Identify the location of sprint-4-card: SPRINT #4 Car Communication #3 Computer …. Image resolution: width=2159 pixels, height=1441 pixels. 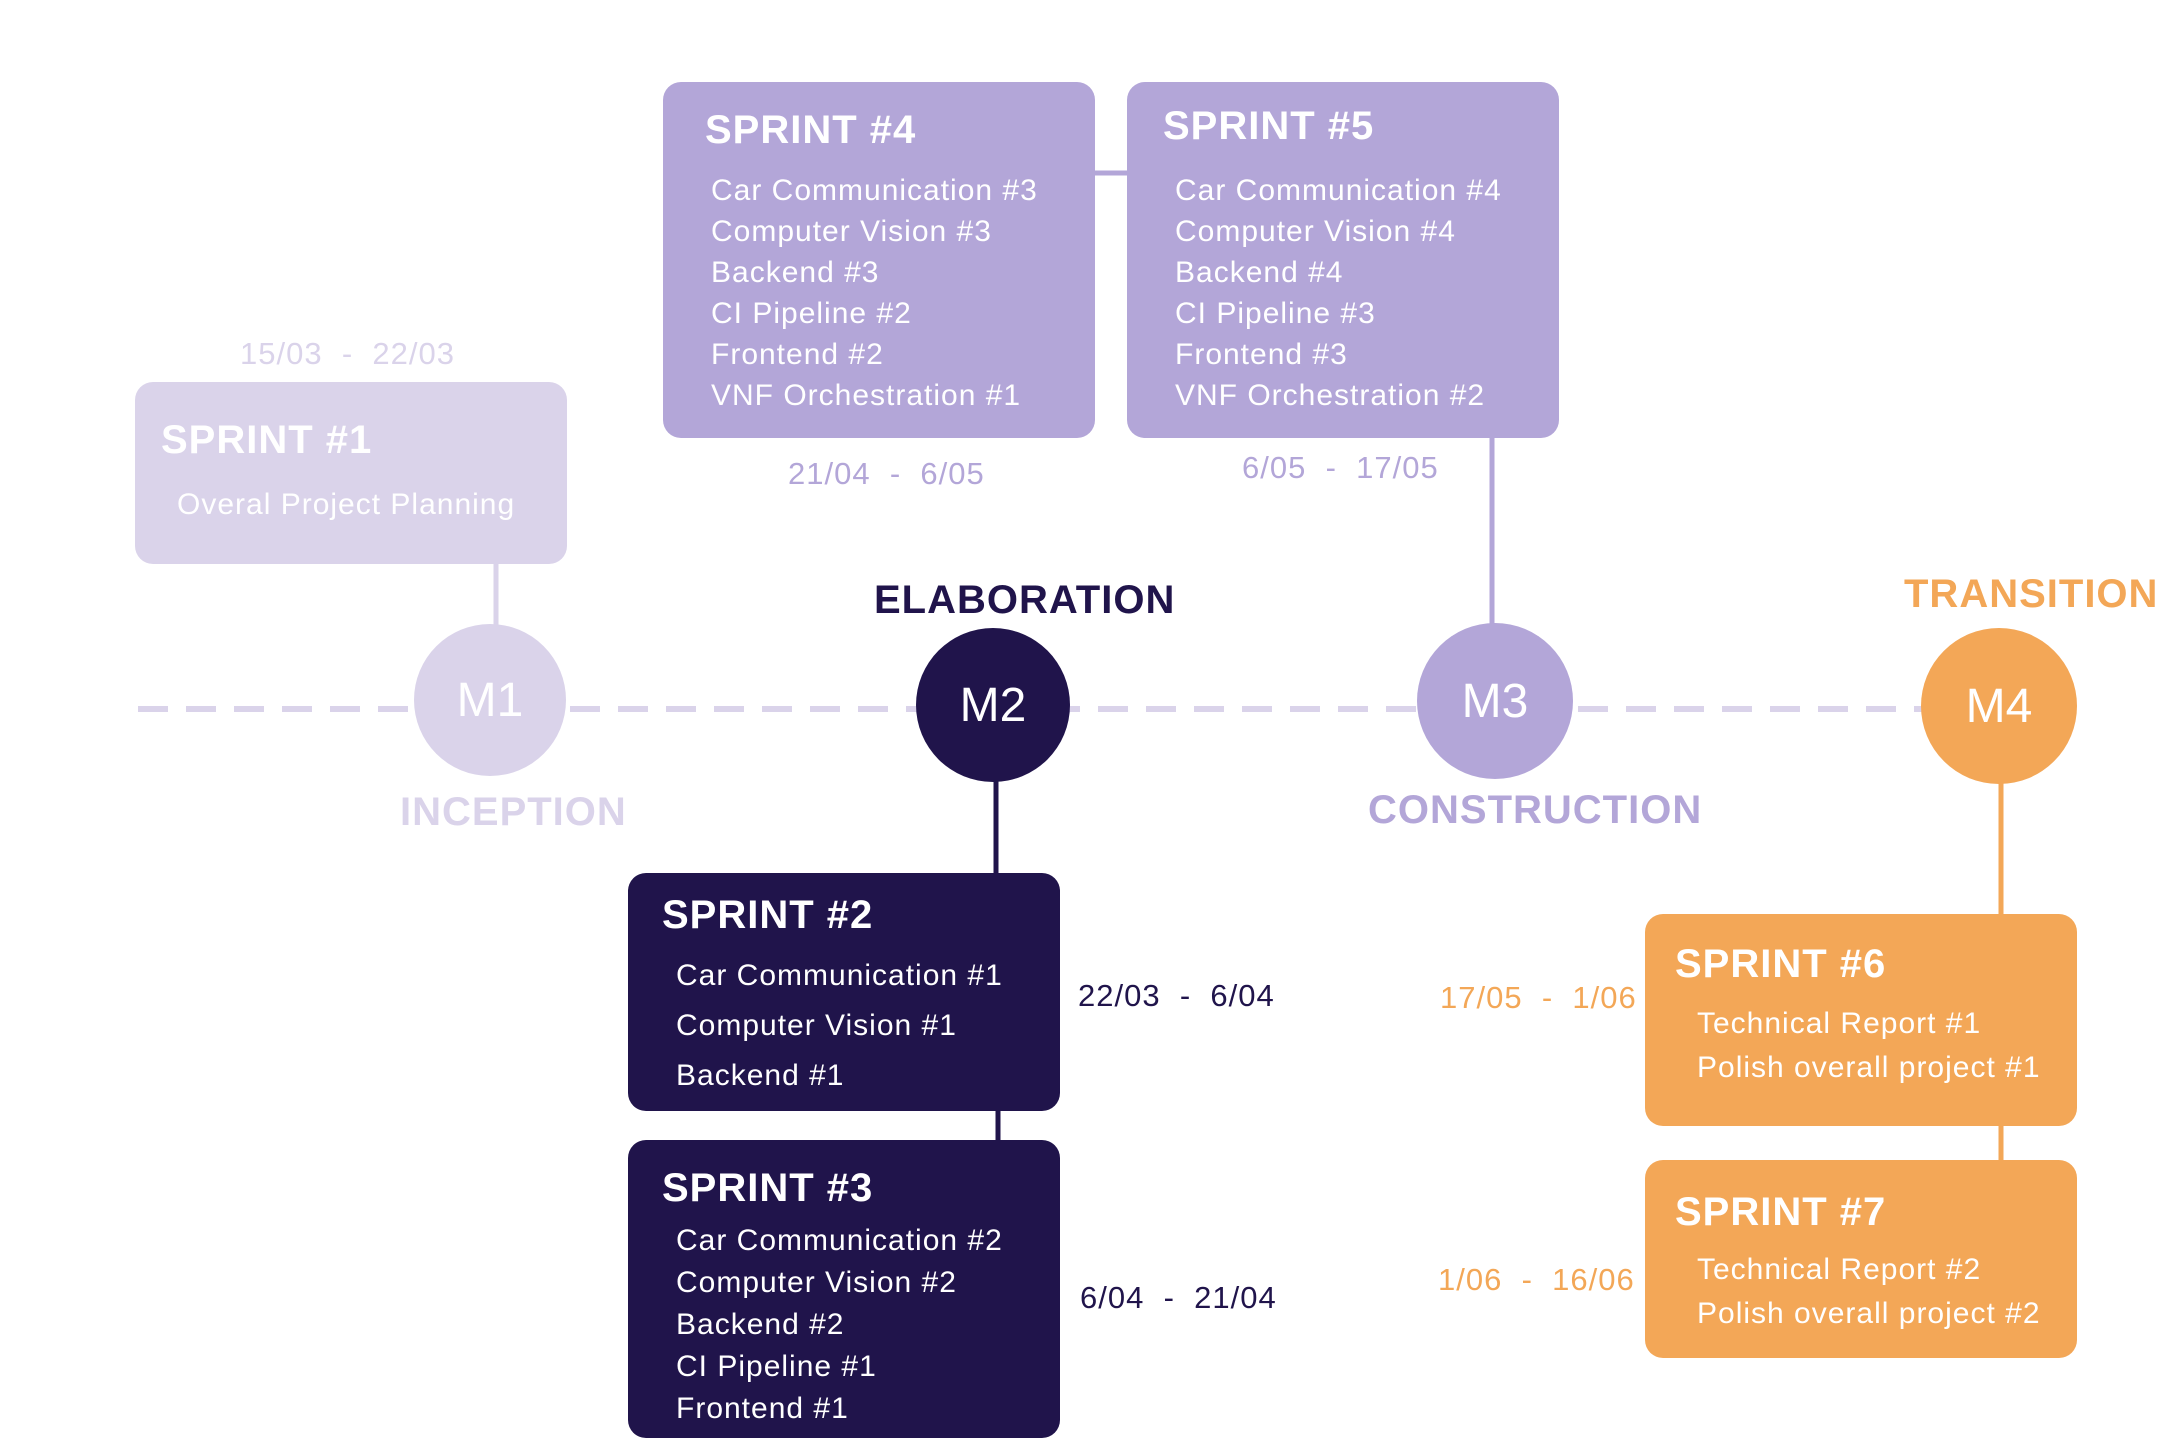
(879, 260).